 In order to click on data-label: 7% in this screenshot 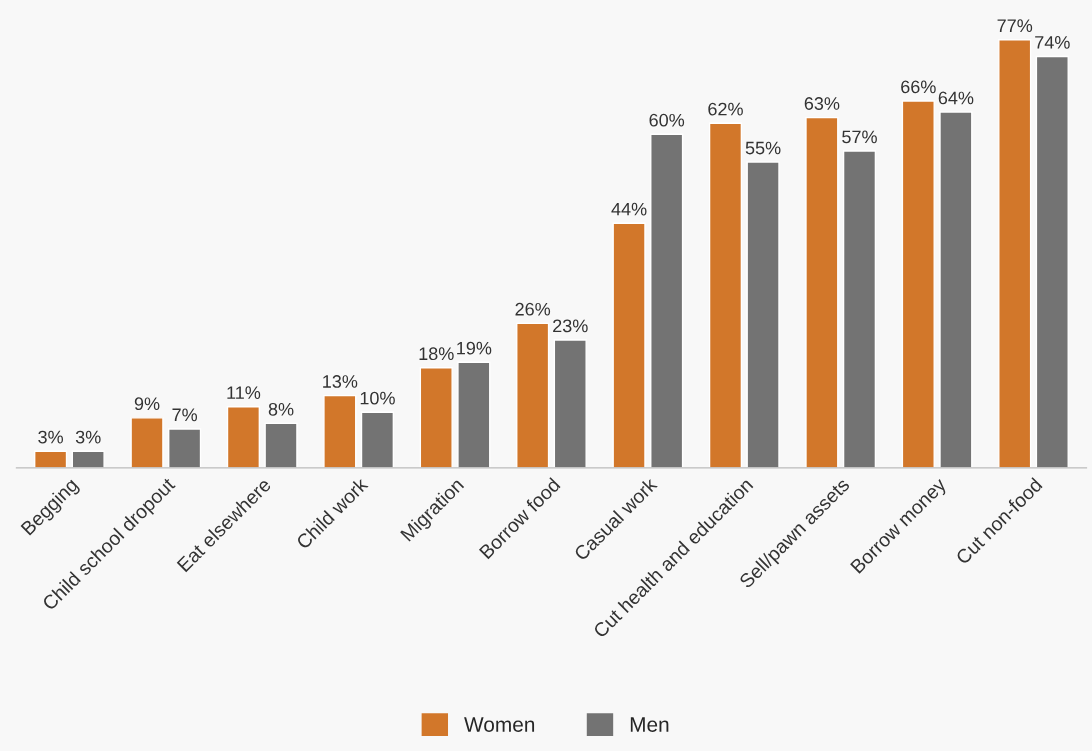, I will do `click(185, 415)`.